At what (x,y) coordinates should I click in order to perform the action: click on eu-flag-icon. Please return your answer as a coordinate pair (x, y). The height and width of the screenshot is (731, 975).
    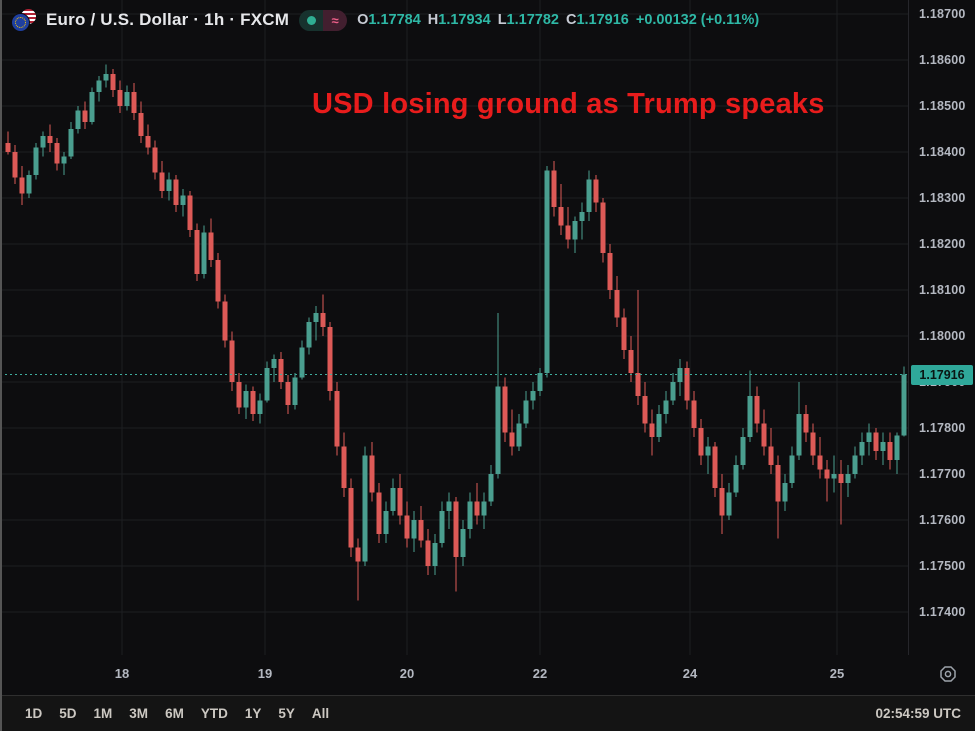
    Looking at the image, I should click on (20, 22).